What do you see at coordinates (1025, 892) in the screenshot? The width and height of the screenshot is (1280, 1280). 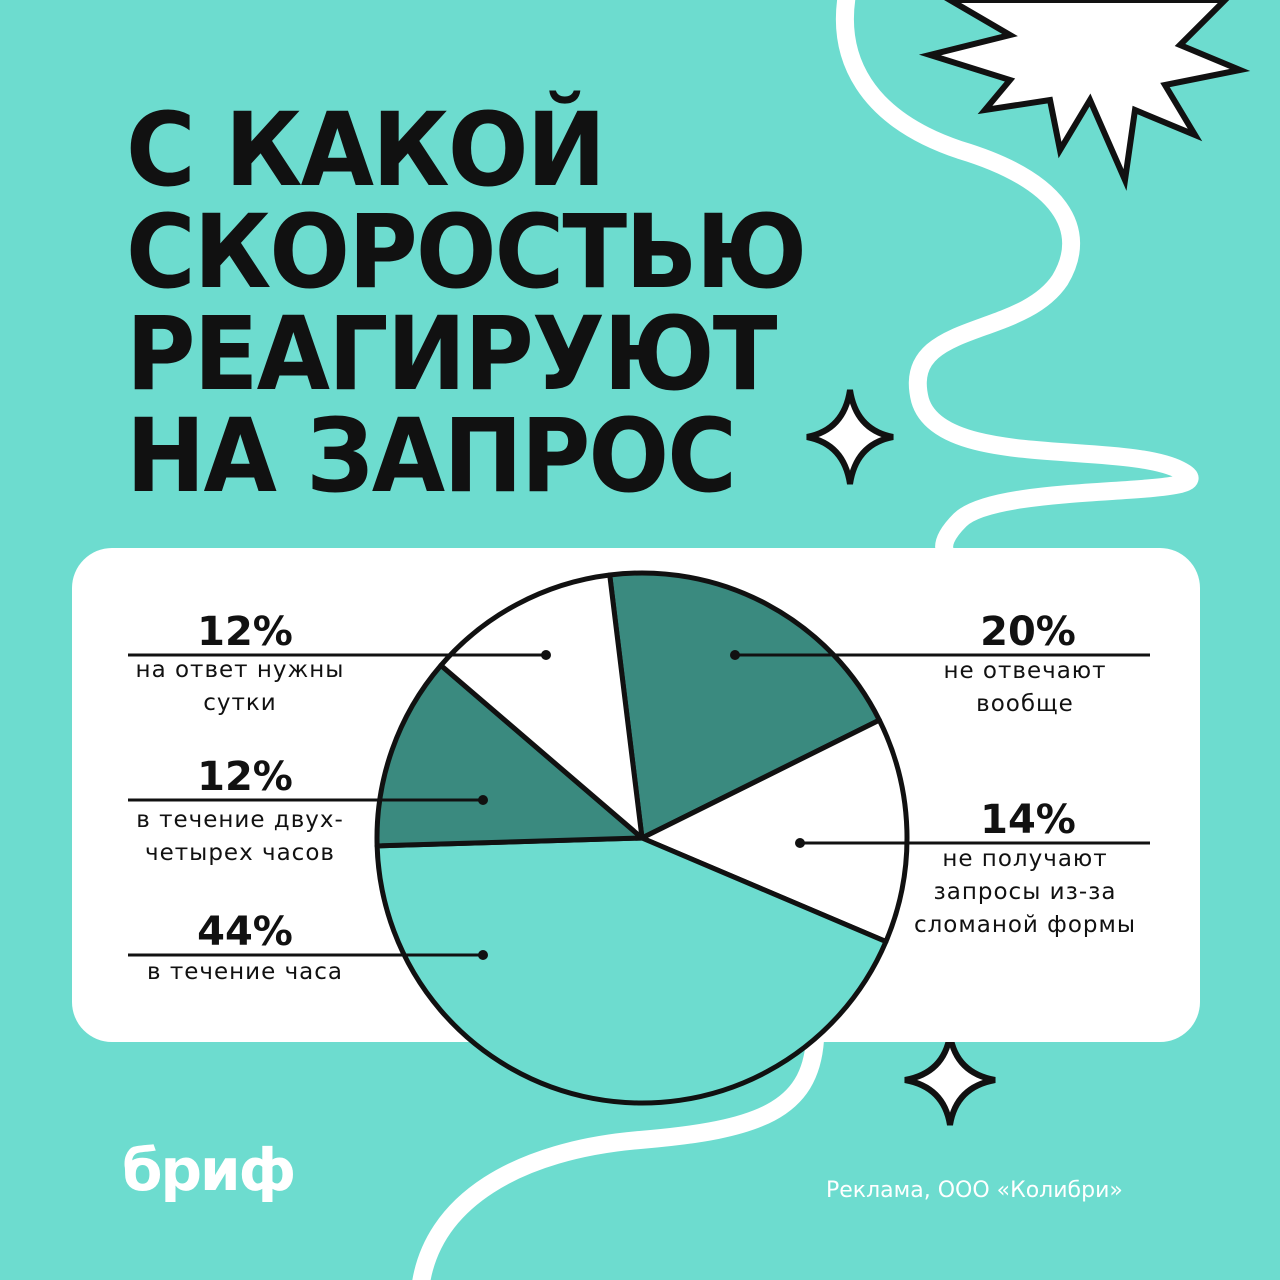 I see `category-label: не получают запросы из-за сломаной формы` at bounding box center [1025, 892].